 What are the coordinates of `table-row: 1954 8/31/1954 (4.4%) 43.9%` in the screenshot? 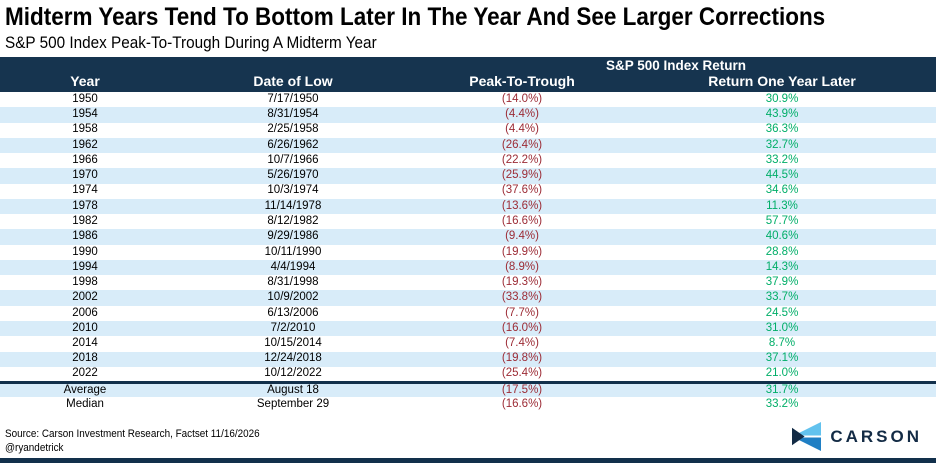 It's located at (468, 115).